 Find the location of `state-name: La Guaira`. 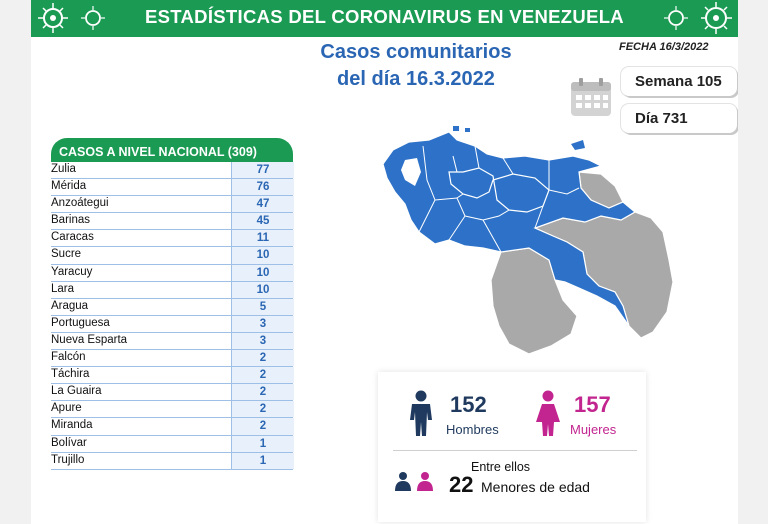

state-name: La Guaira is located at coordinates (76, 391).